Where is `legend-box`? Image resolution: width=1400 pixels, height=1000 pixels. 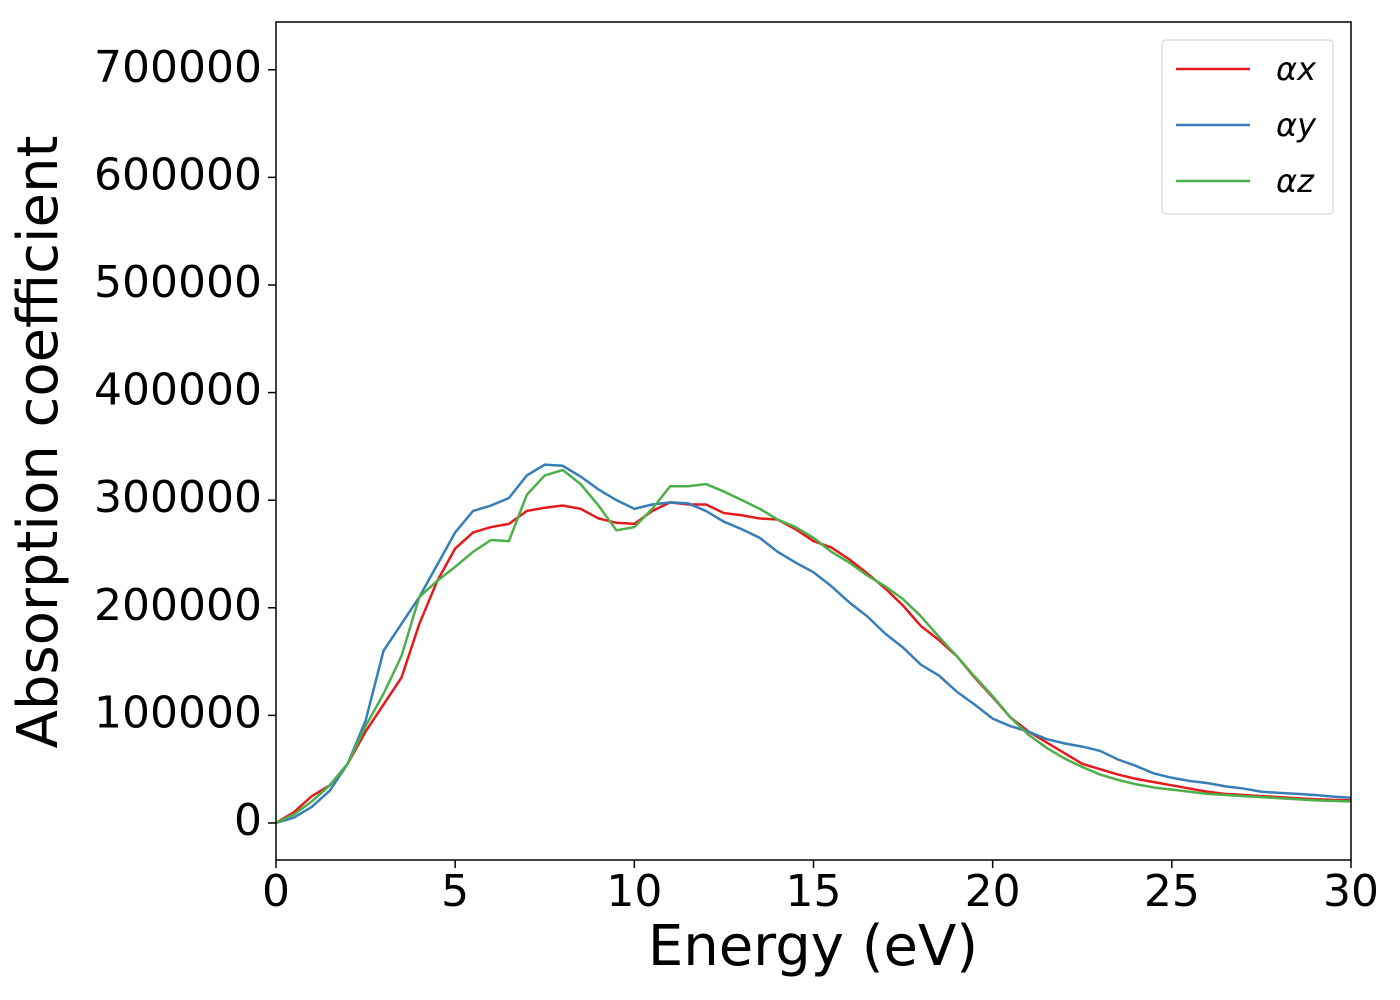 legend-box is located at coordinates (1247, 127).